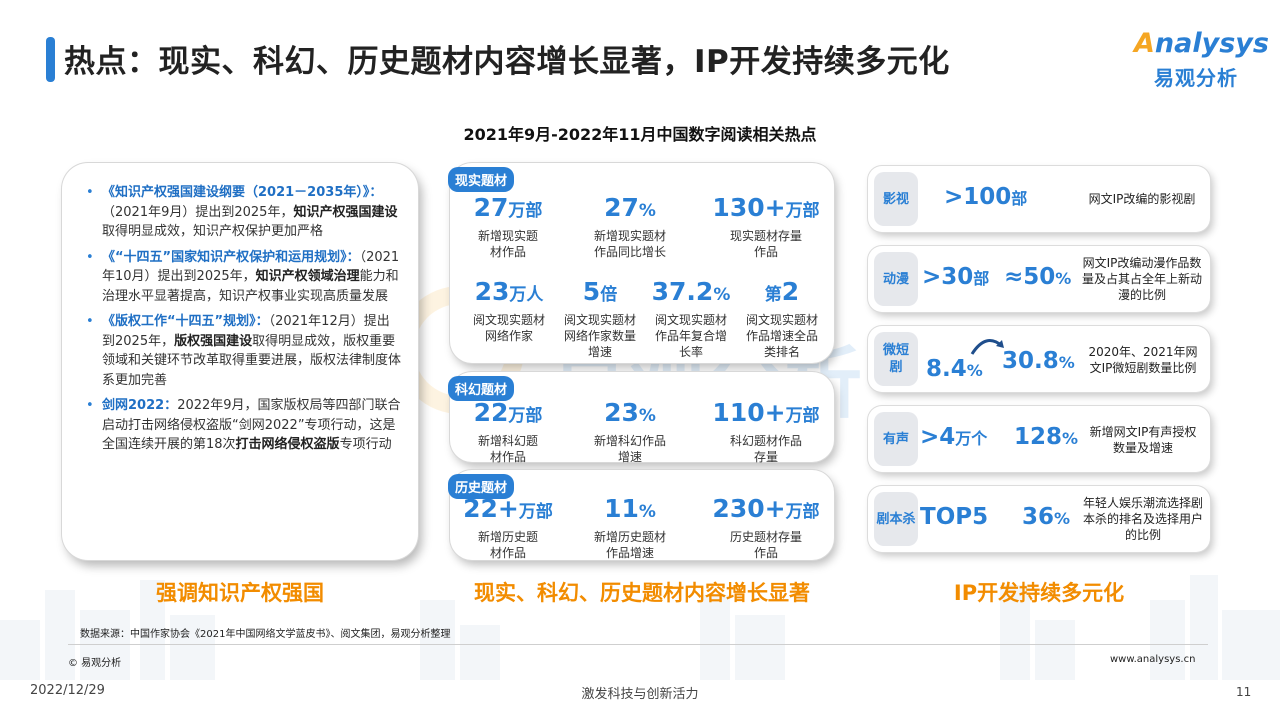 This screenshot has width=1280, height=720. I want to click on stat: 130+万部 现实题材存量作品, so click(766, 226).